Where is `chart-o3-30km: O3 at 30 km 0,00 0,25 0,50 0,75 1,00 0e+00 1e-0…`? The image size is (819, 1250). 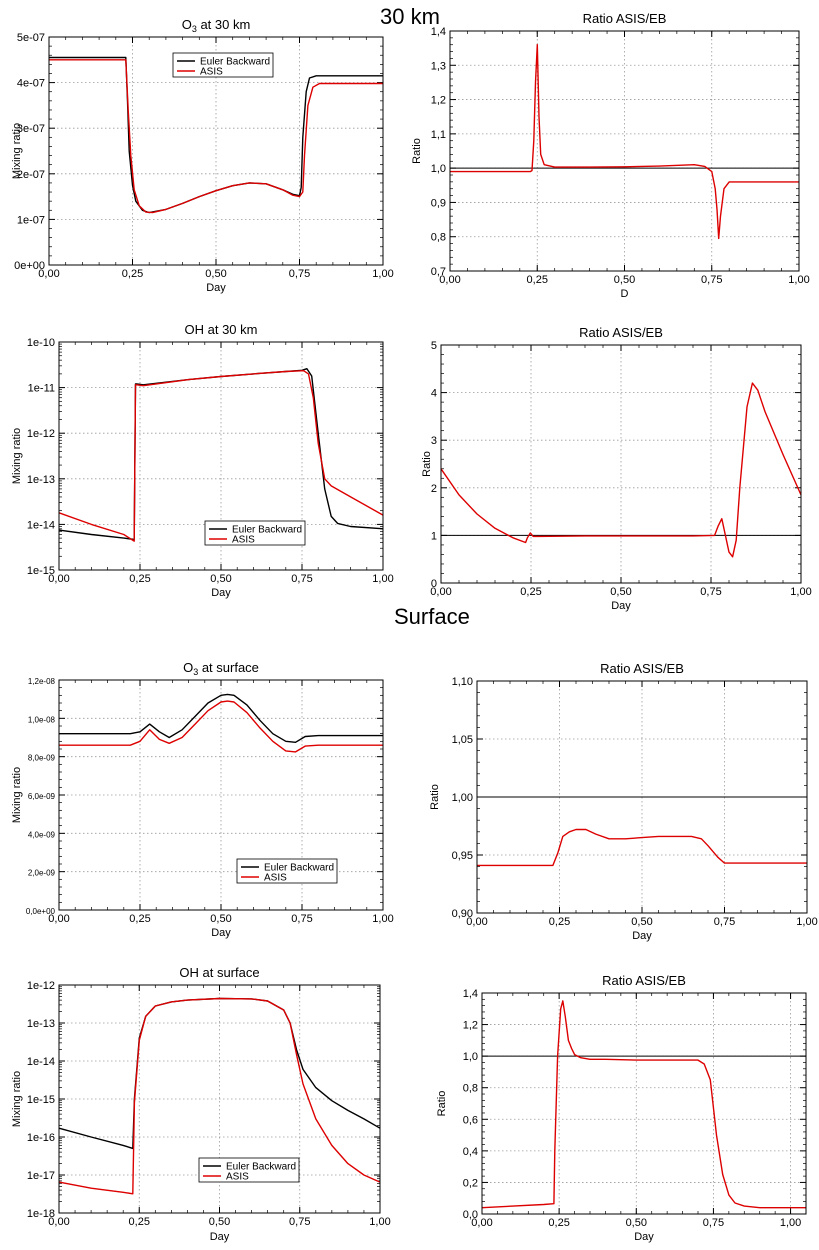
chart-o3-30km: O3 at 30 km 0,00 0,25 0,50 0,75 1,00 0e+00 1e-0… is located at coordinates (202, 155).